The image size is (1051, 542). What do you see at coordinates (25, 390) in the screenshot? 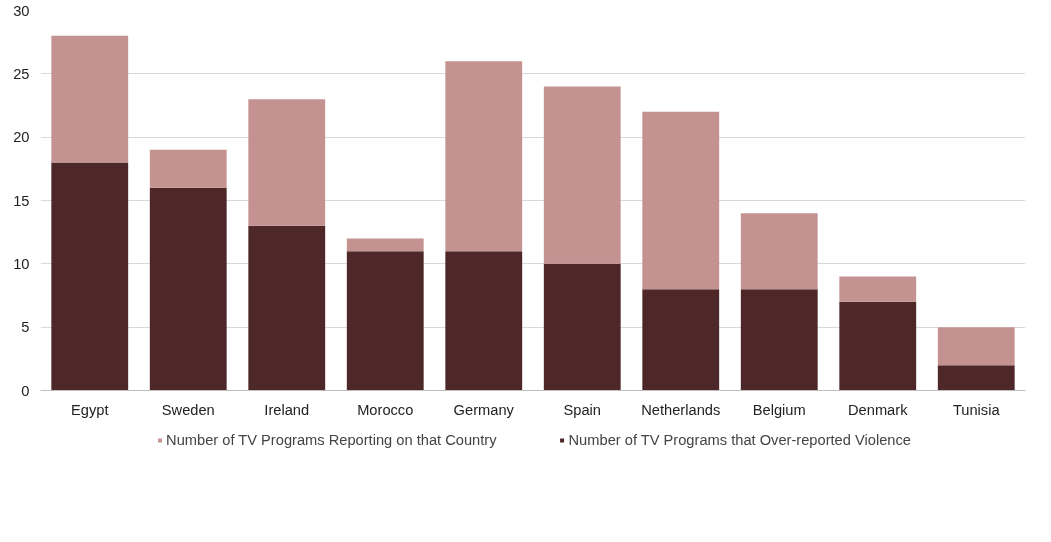
I see `y-tick-label: 0` at bounding box center [25, 390].